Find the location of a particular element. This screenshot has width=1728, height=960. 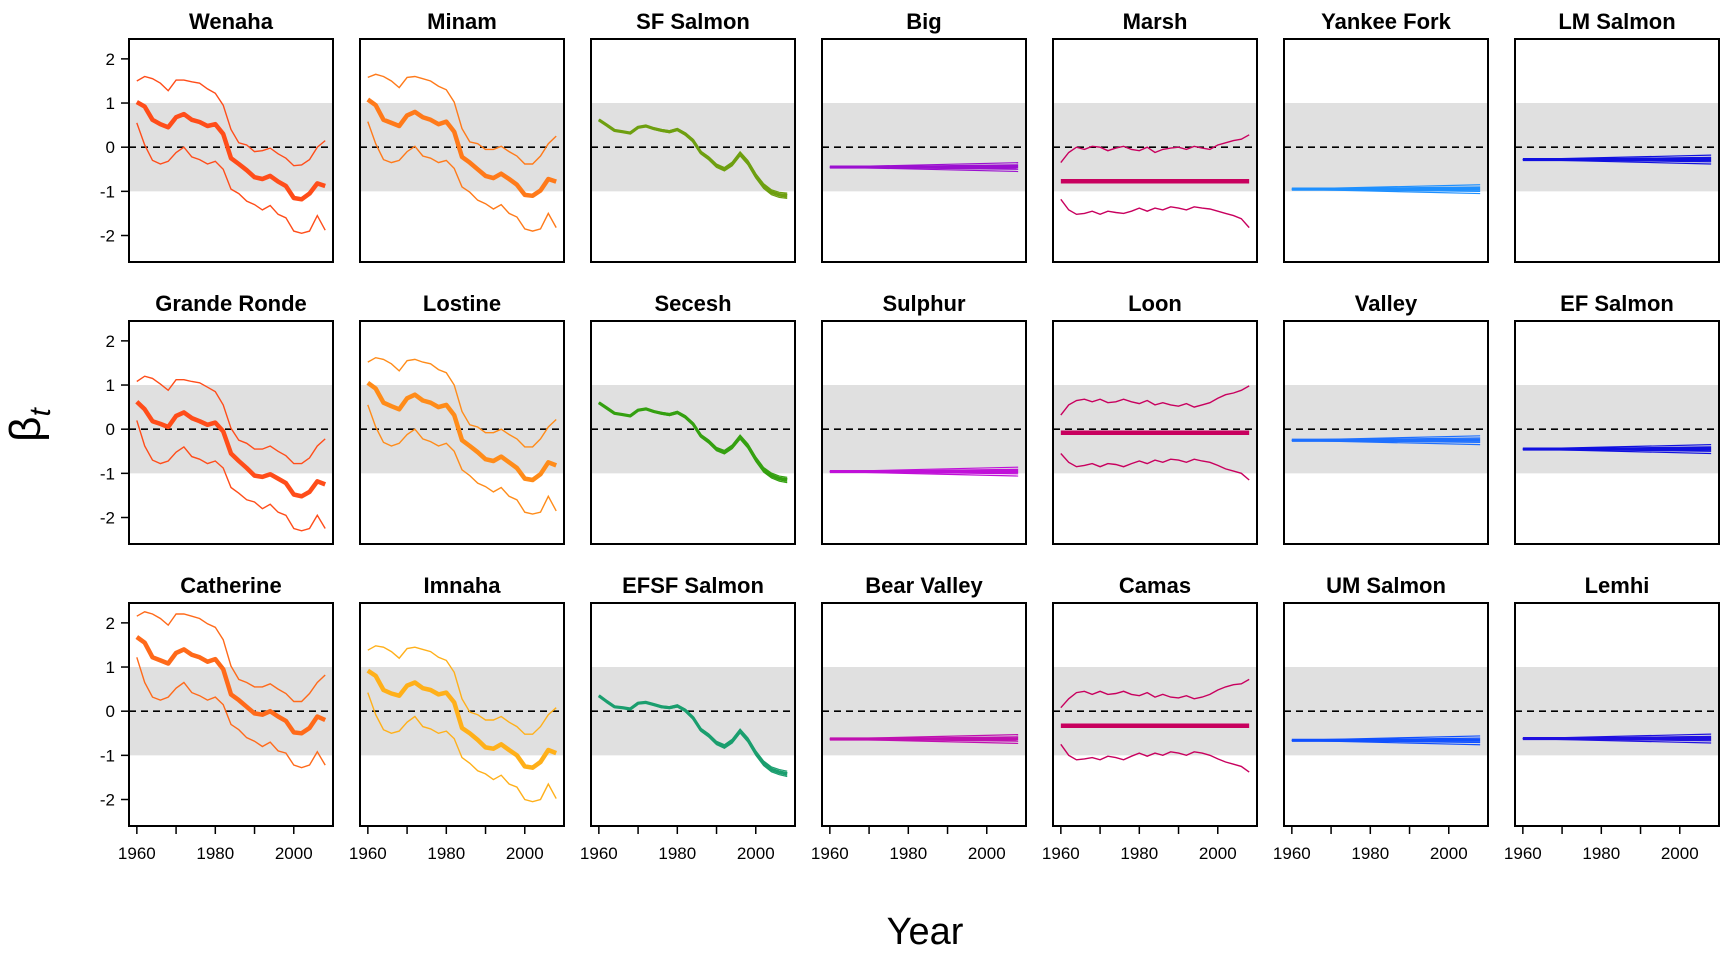

panel: Sulphur is located at coordinates (924, 418).